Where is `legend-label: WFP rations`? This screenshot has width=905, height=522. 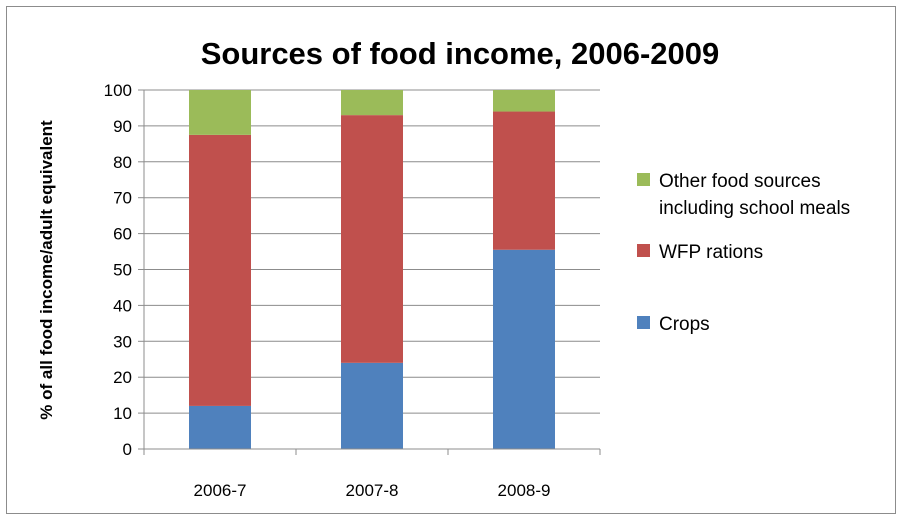 legend-label: WFP rations is located at coordinates (711, 252).